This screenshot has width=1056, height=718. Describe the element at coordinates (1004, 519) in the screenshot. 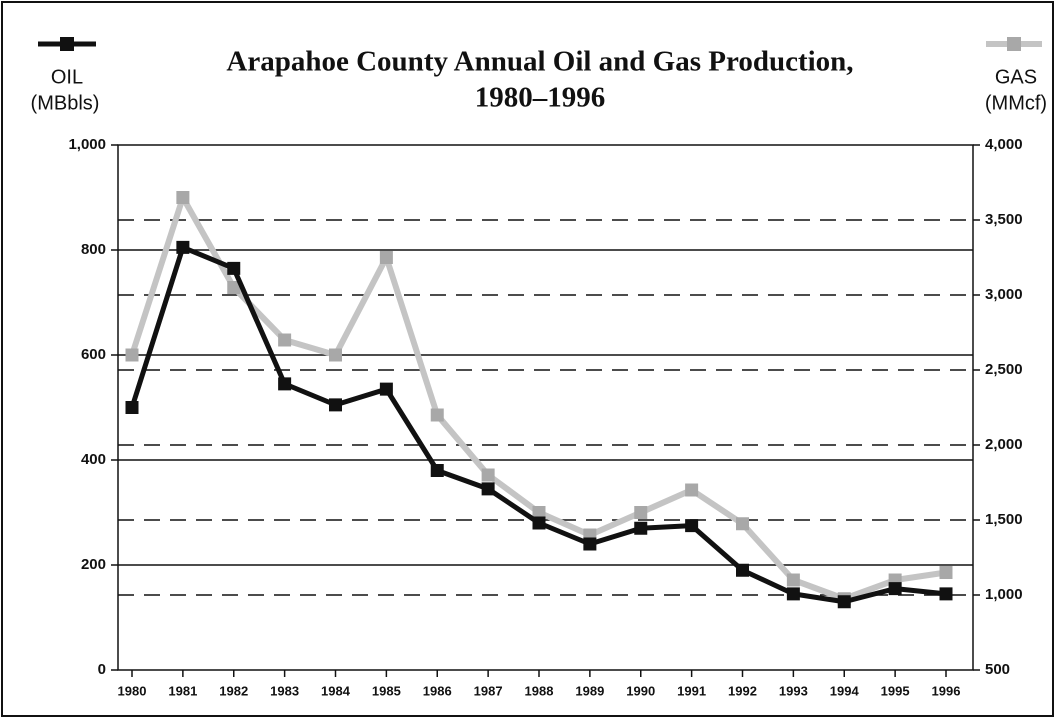

I see `y2-tick-label: 1,500` at that location.